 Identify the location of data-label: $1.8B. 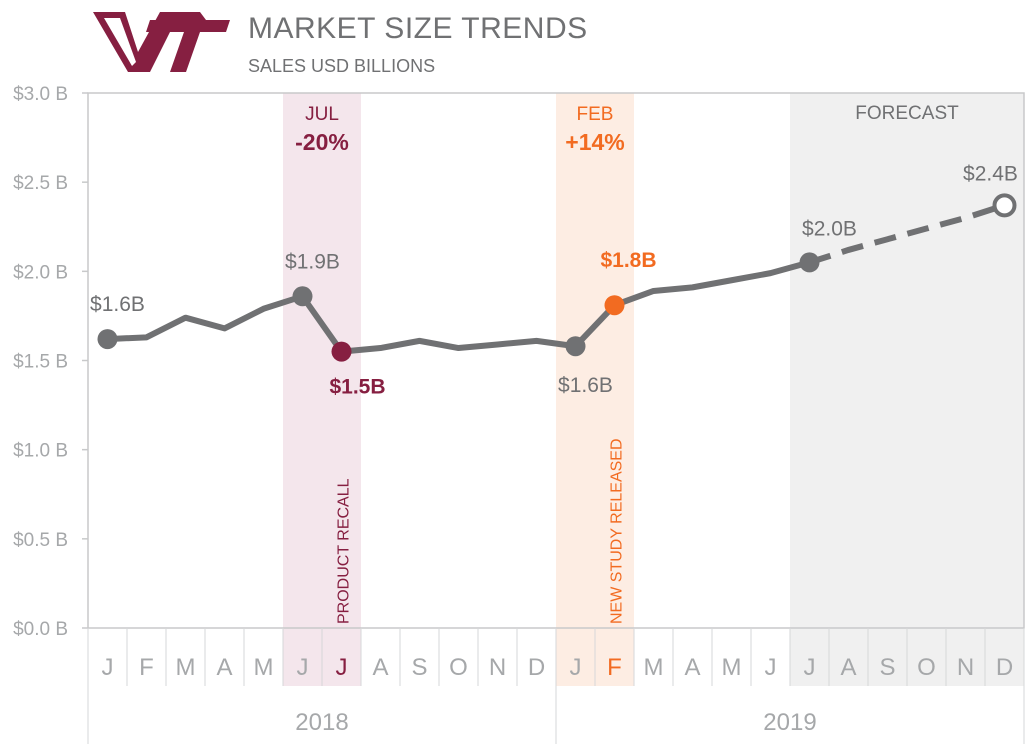
(628, 260).